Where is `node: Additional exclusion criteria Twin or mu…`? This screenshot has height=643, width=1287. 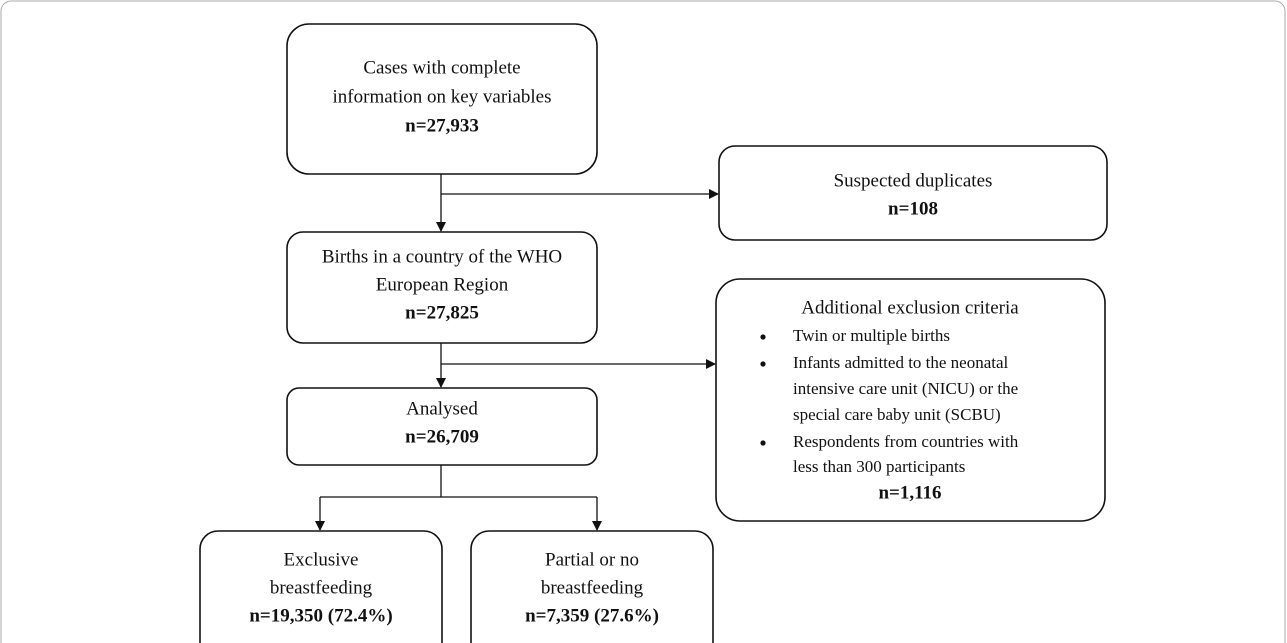 node: Additional exclusion criteria Twin or mu… is located at coordinates (910, 400).